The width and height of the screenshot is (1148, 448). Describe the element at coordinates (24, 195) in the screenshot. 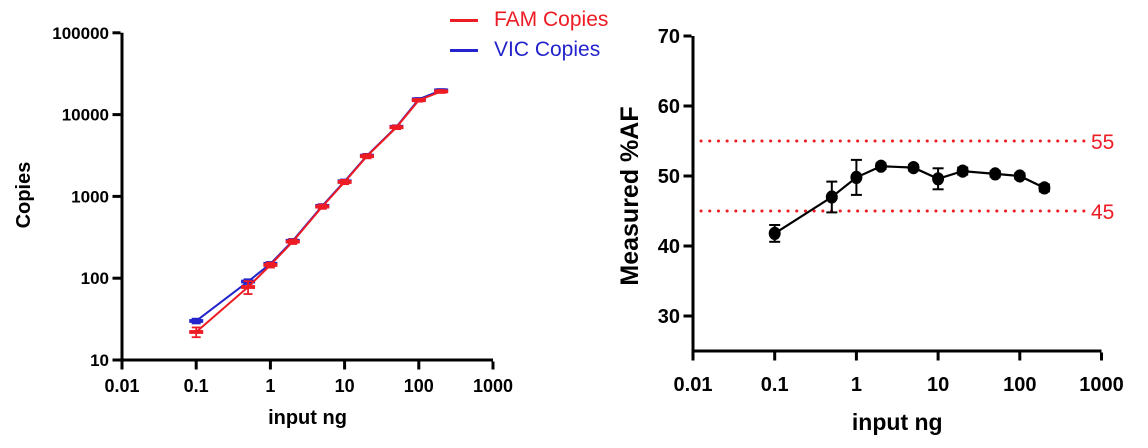

I see `svg-text: Copies` at that location.